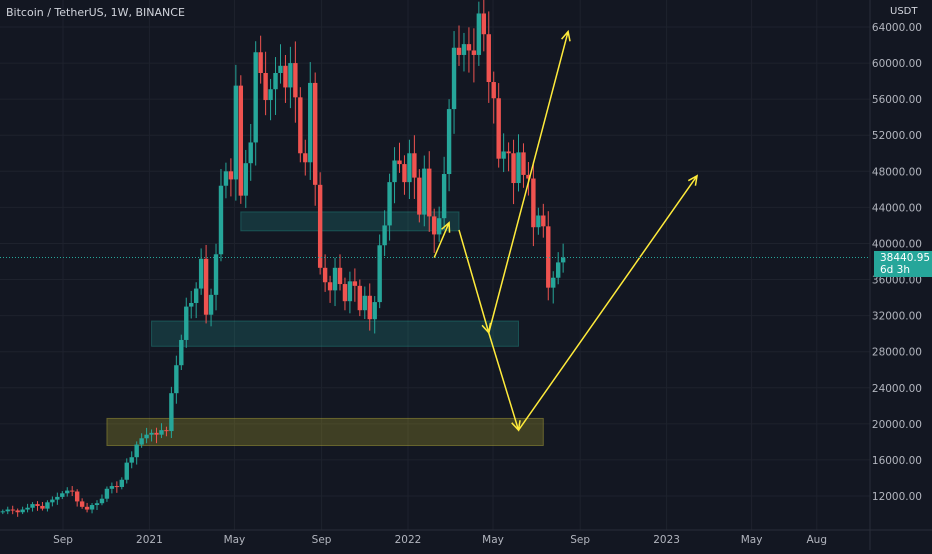 Image resolution: width=932 pixels, height=554 pixels. Describe the element at coordinates (905, 258) in the screenshot. I see `current-price-value: 38440.95` at that location.